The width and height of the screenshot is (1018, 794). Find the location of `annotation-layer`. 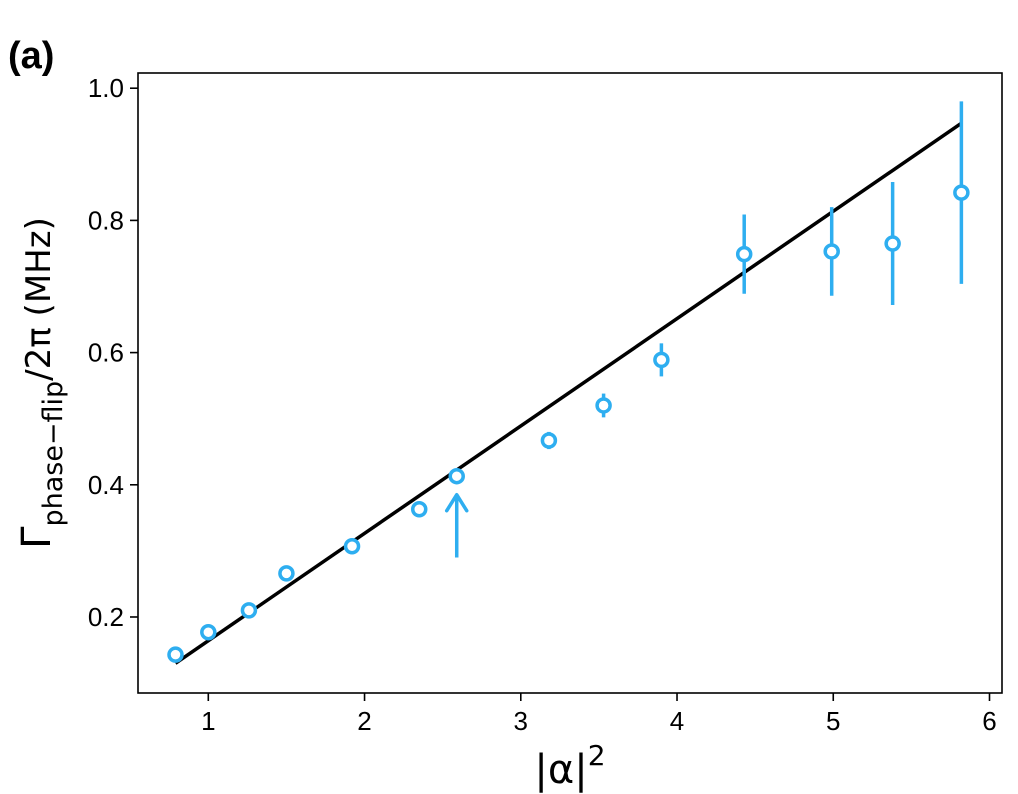

annotation-layer is located at coordinates (456, 525).